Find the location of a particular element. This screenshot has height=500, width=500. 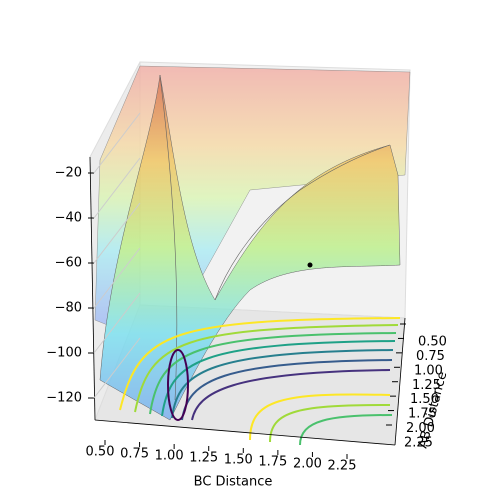

z-tick-label: −120 is located at coordinates (64, 398).